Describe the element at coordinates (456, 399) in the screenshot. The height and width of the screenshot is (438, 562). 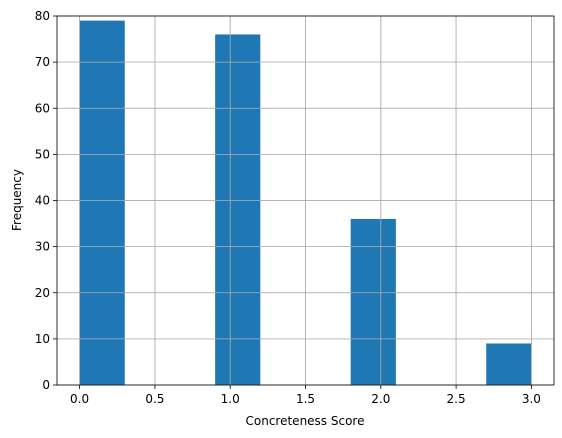
I see `x-tick-label: 2.5` at that location.